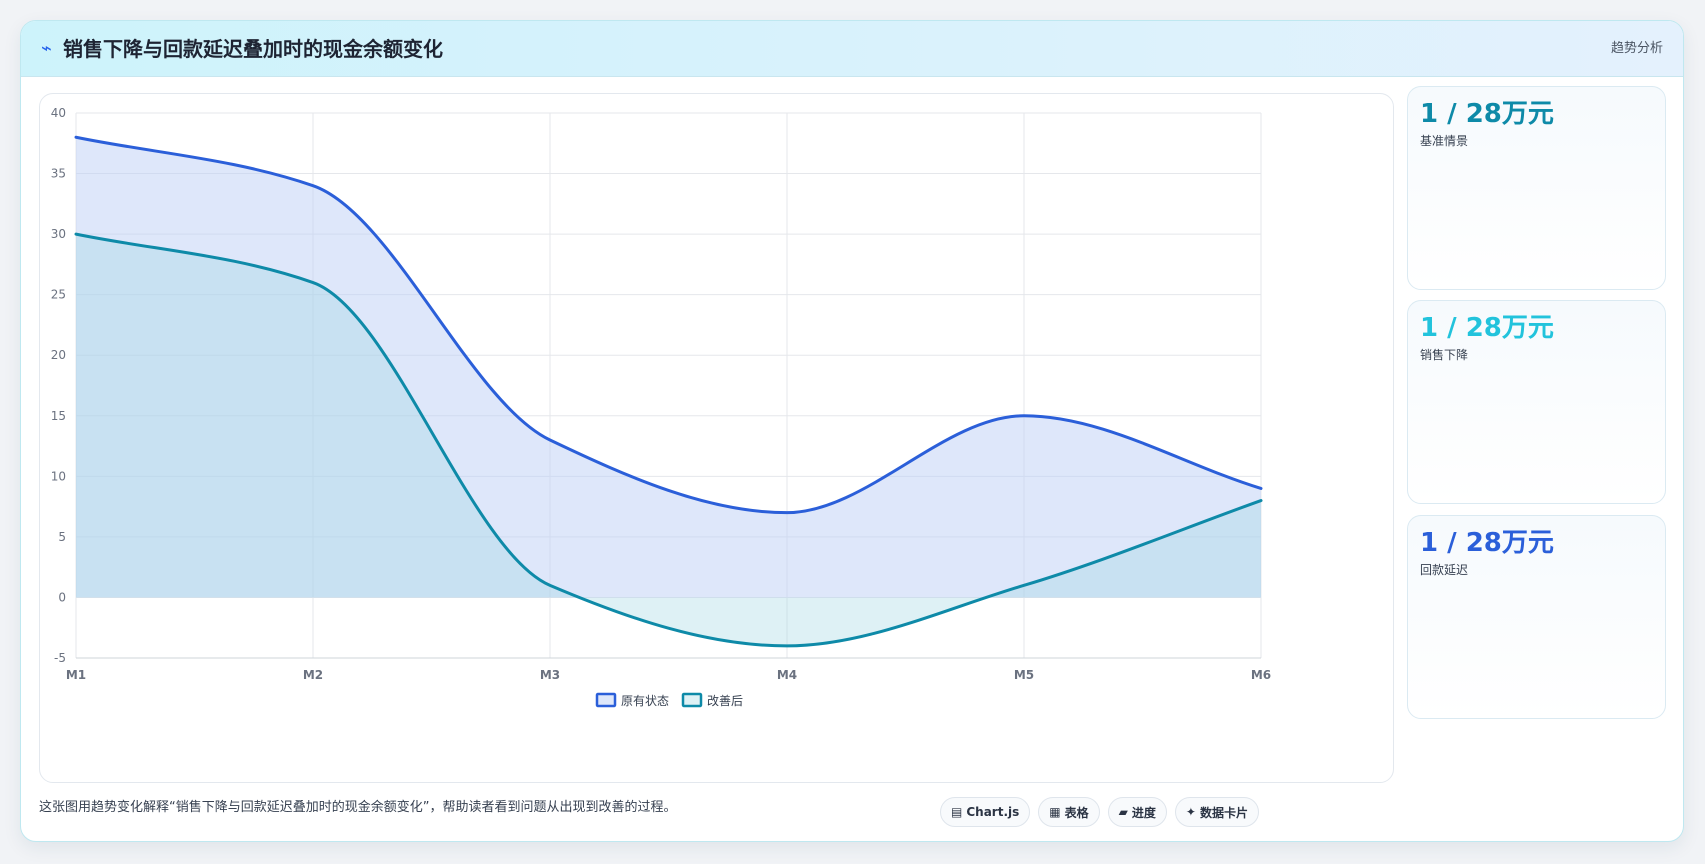  What do you see at coordinates (1123, 812) in the screenshot?
I see `progress-icon: ▰` at bounding box center [1123, 812].